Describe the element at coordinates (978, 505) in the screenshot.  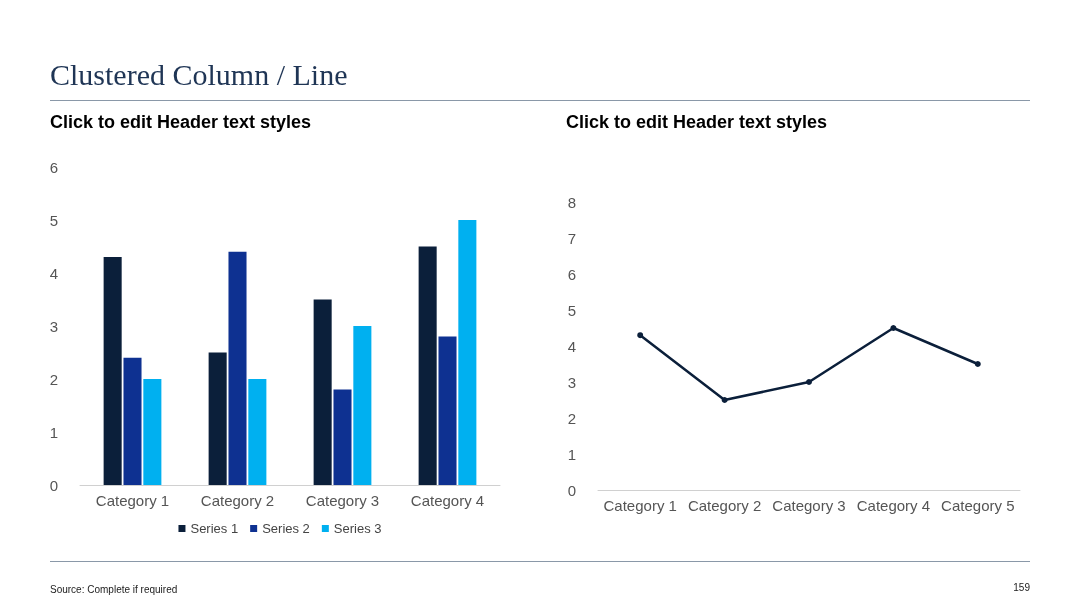
I see `x-tick-label: Category 5` at that location.